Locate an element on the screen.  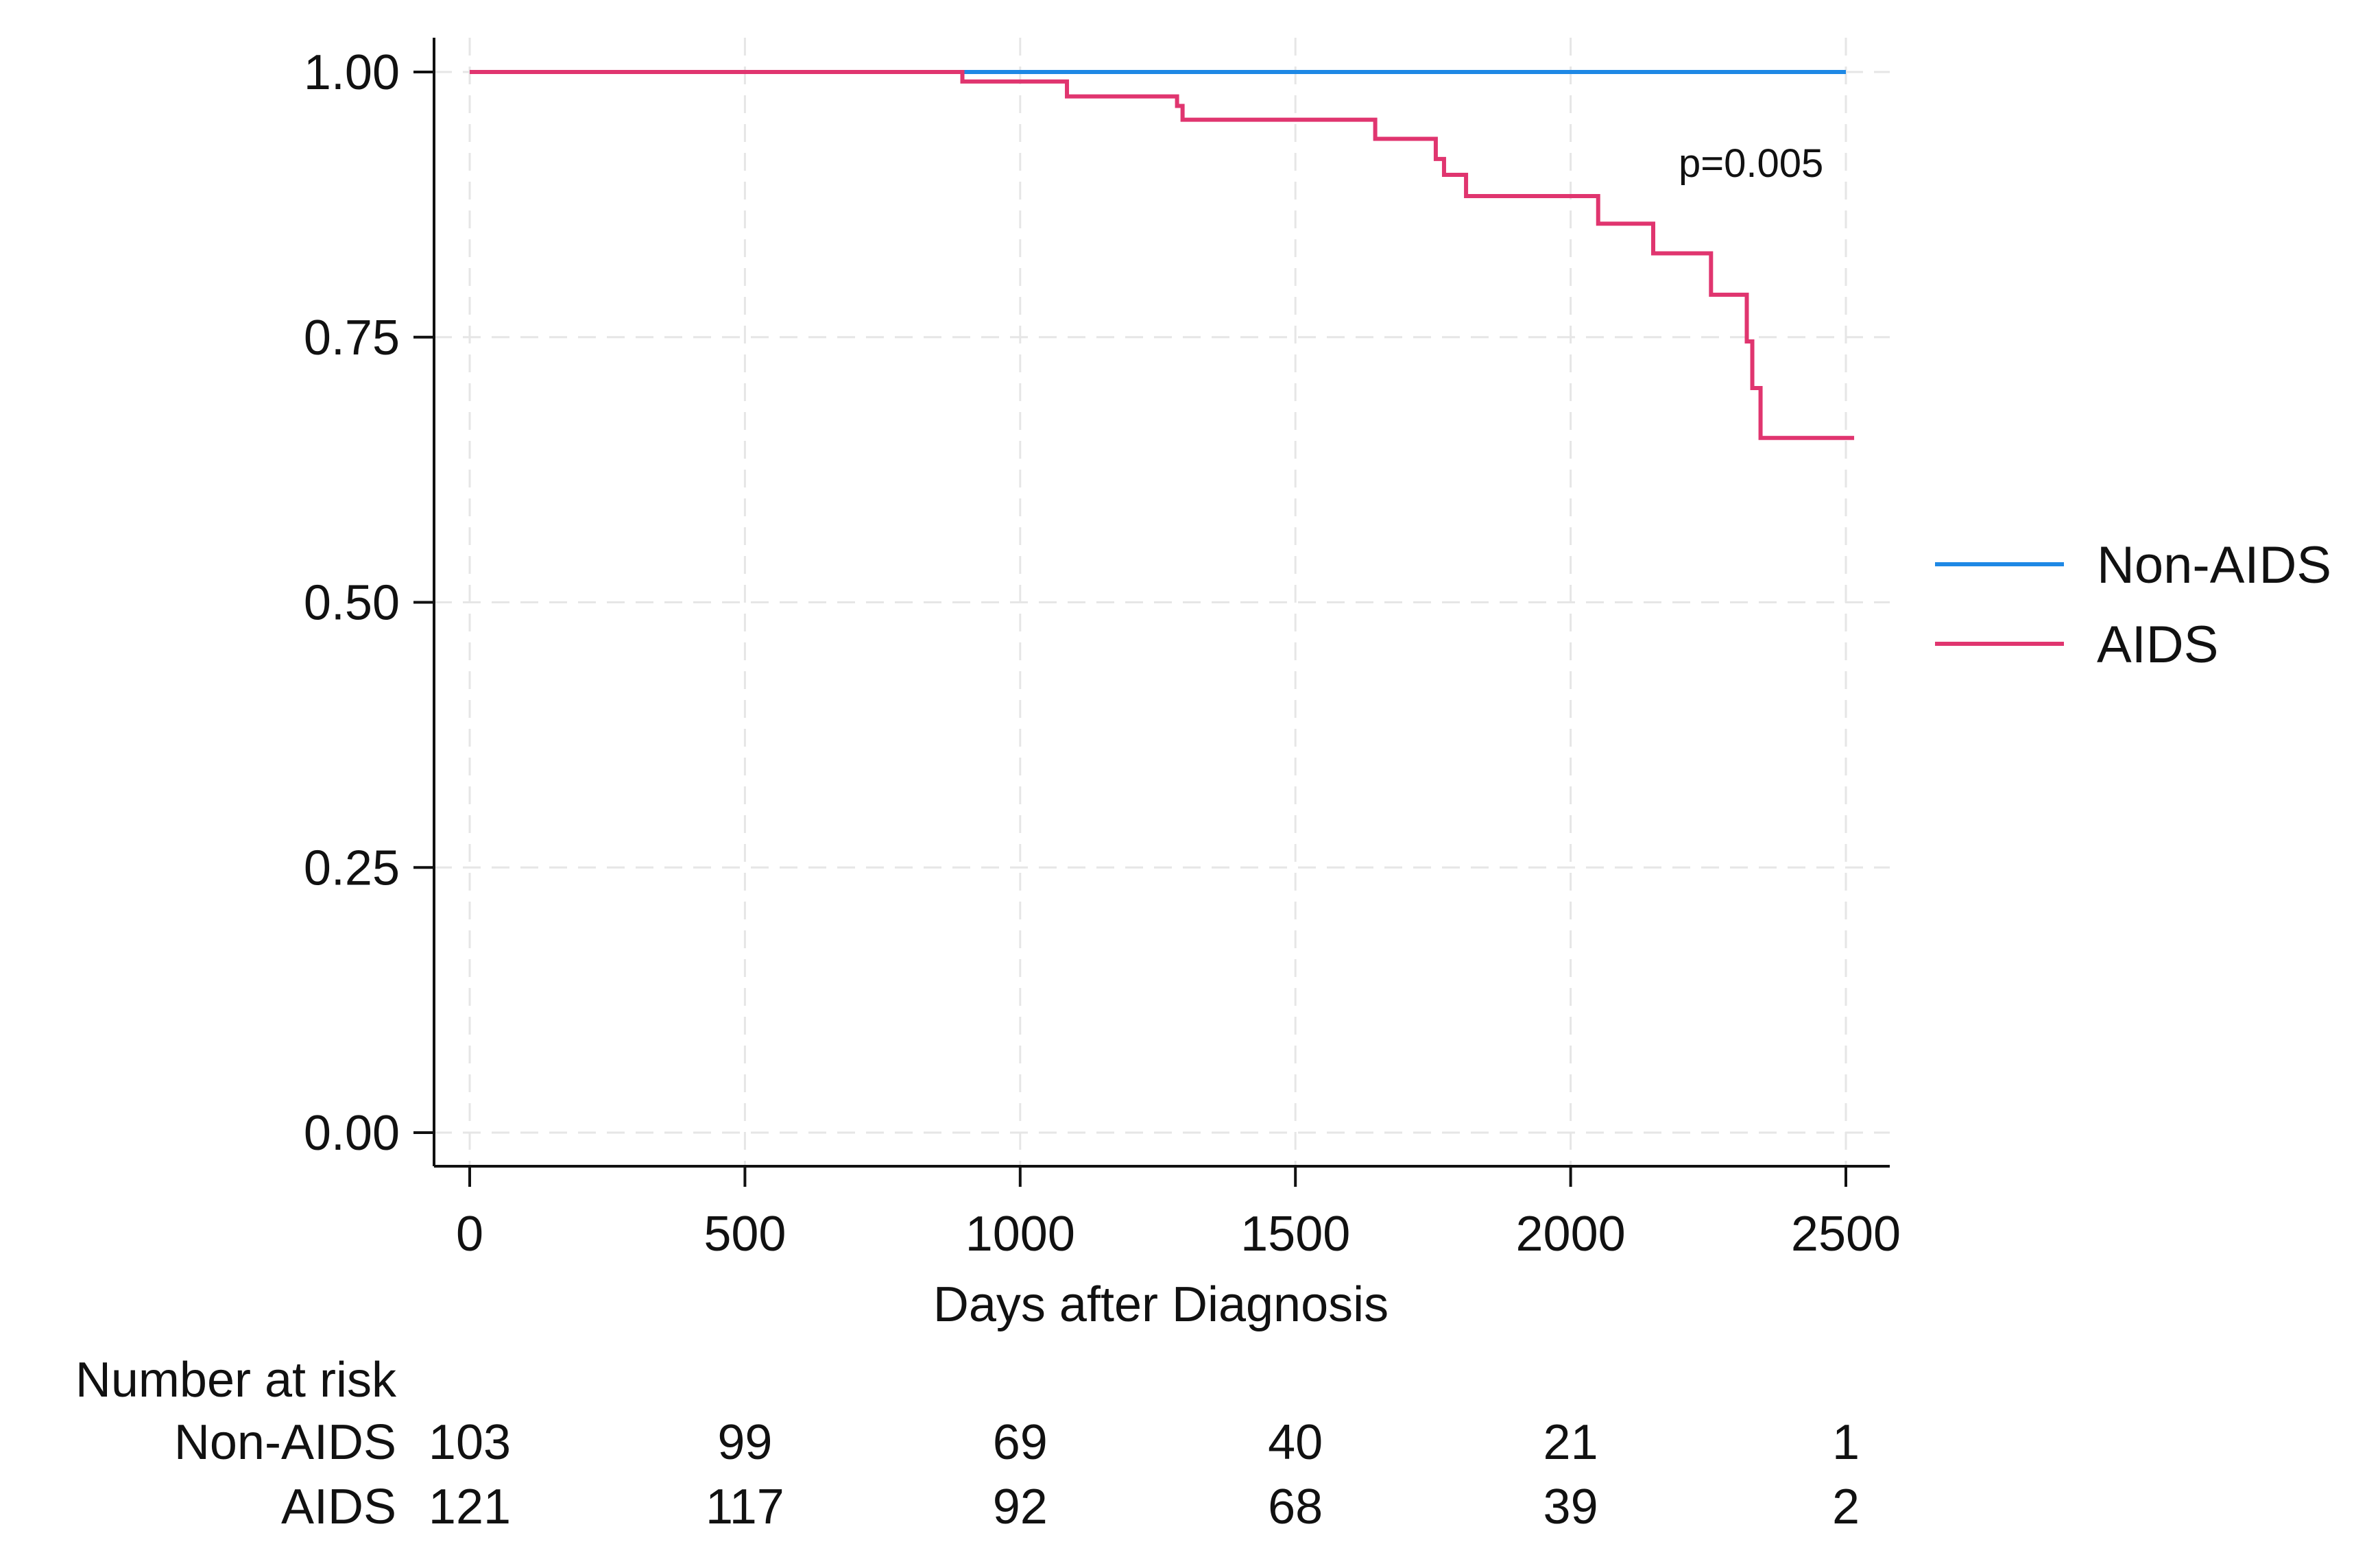
y-tick-label: 0.75 is located at coordinates (352, 338).